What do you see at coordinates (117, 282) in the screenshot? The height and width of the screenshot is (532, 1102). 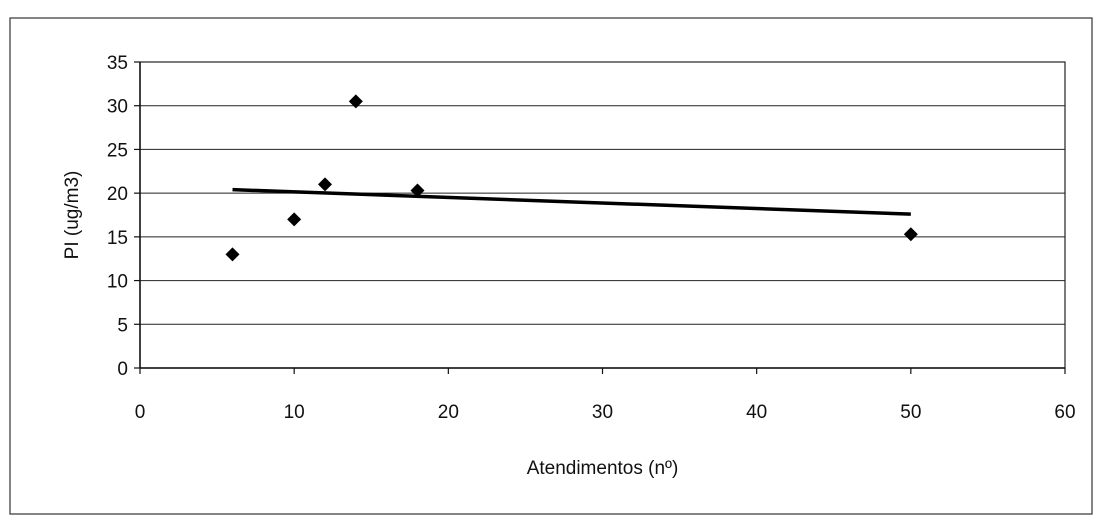 I see `y-tick-label: 10` at bounding box center [117, 282].